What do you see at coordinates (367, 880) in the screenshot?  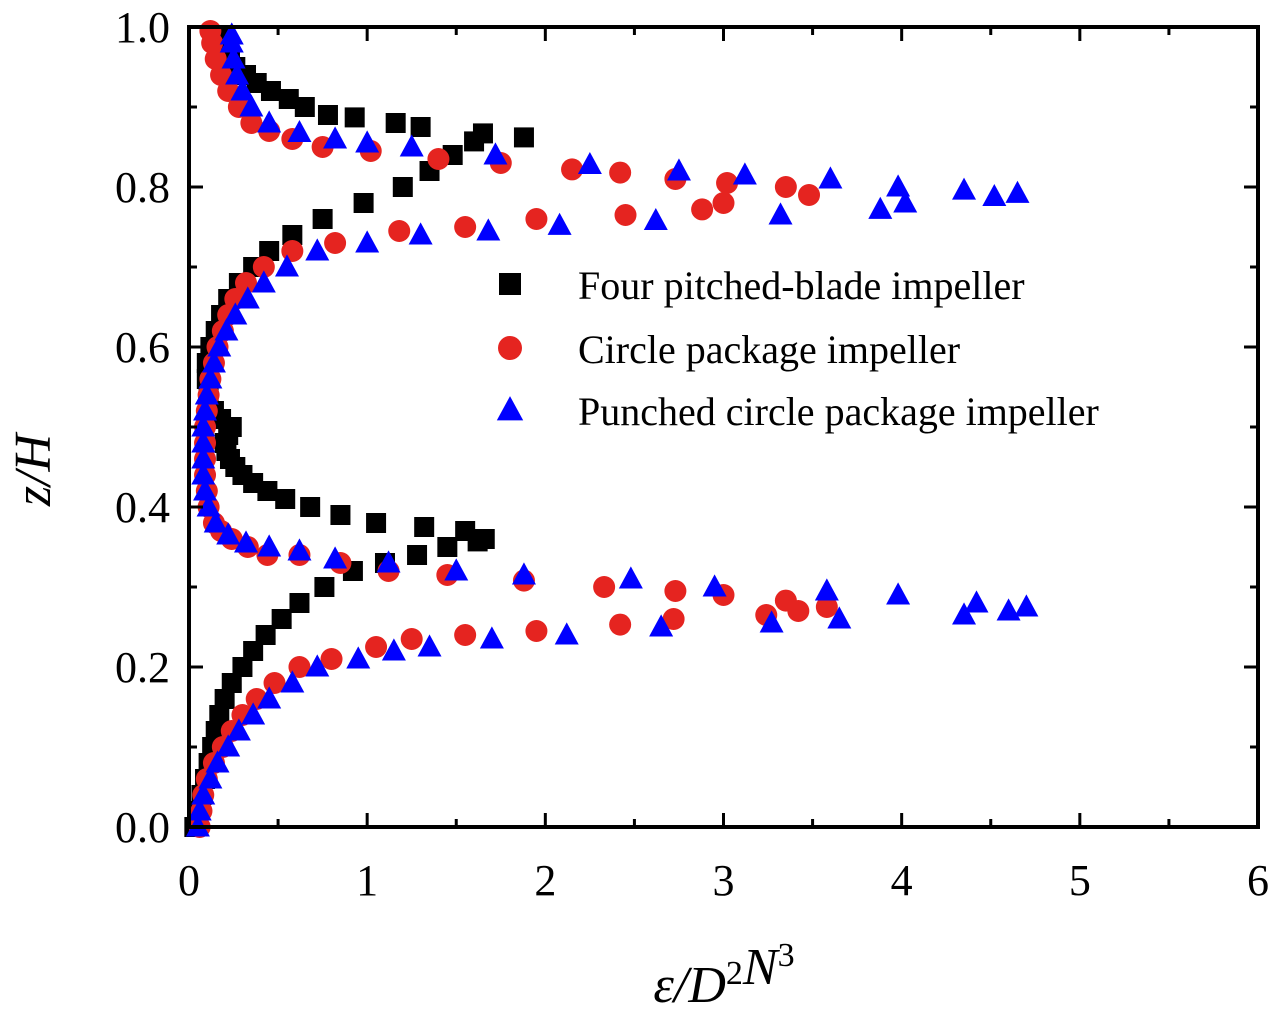 I see `x-tick-label: 1` at bounding box center [367, 880].